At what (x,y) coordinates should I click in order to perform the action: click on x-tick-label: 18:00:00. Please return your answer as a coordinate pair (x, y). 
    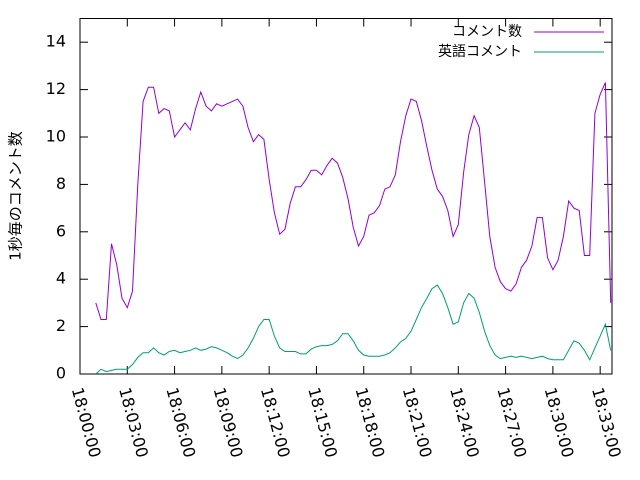
    Looking at the image, I should click on (86, 422).